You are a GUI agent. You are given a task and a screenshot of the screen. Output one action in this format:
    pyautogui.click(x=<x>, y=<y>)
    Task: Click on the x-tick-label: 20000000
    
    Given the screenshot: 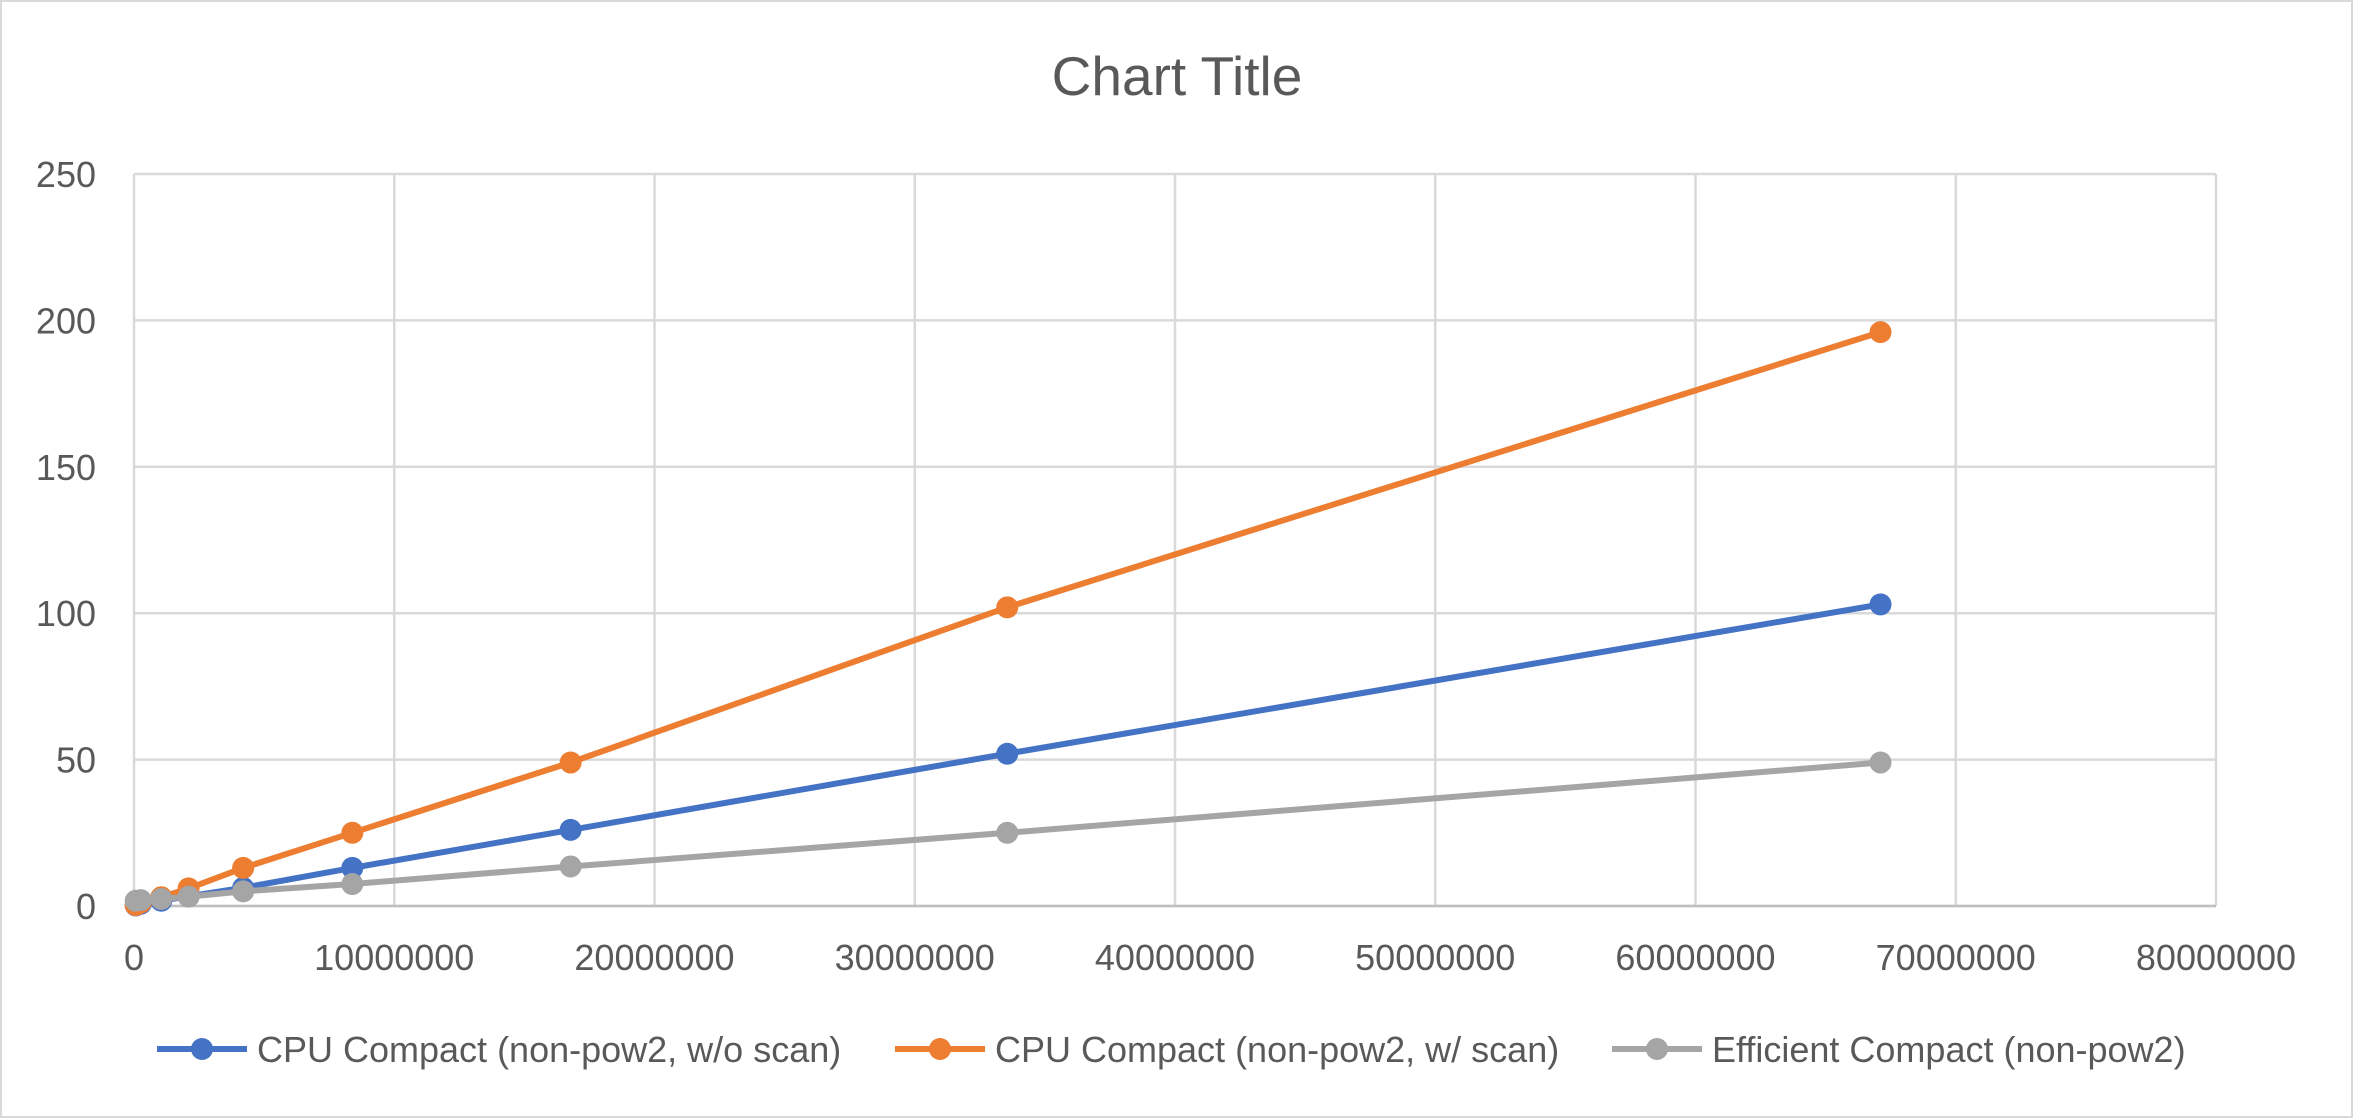 What is the action you would take?
    pyautogui.click(x=654, y=957)
    